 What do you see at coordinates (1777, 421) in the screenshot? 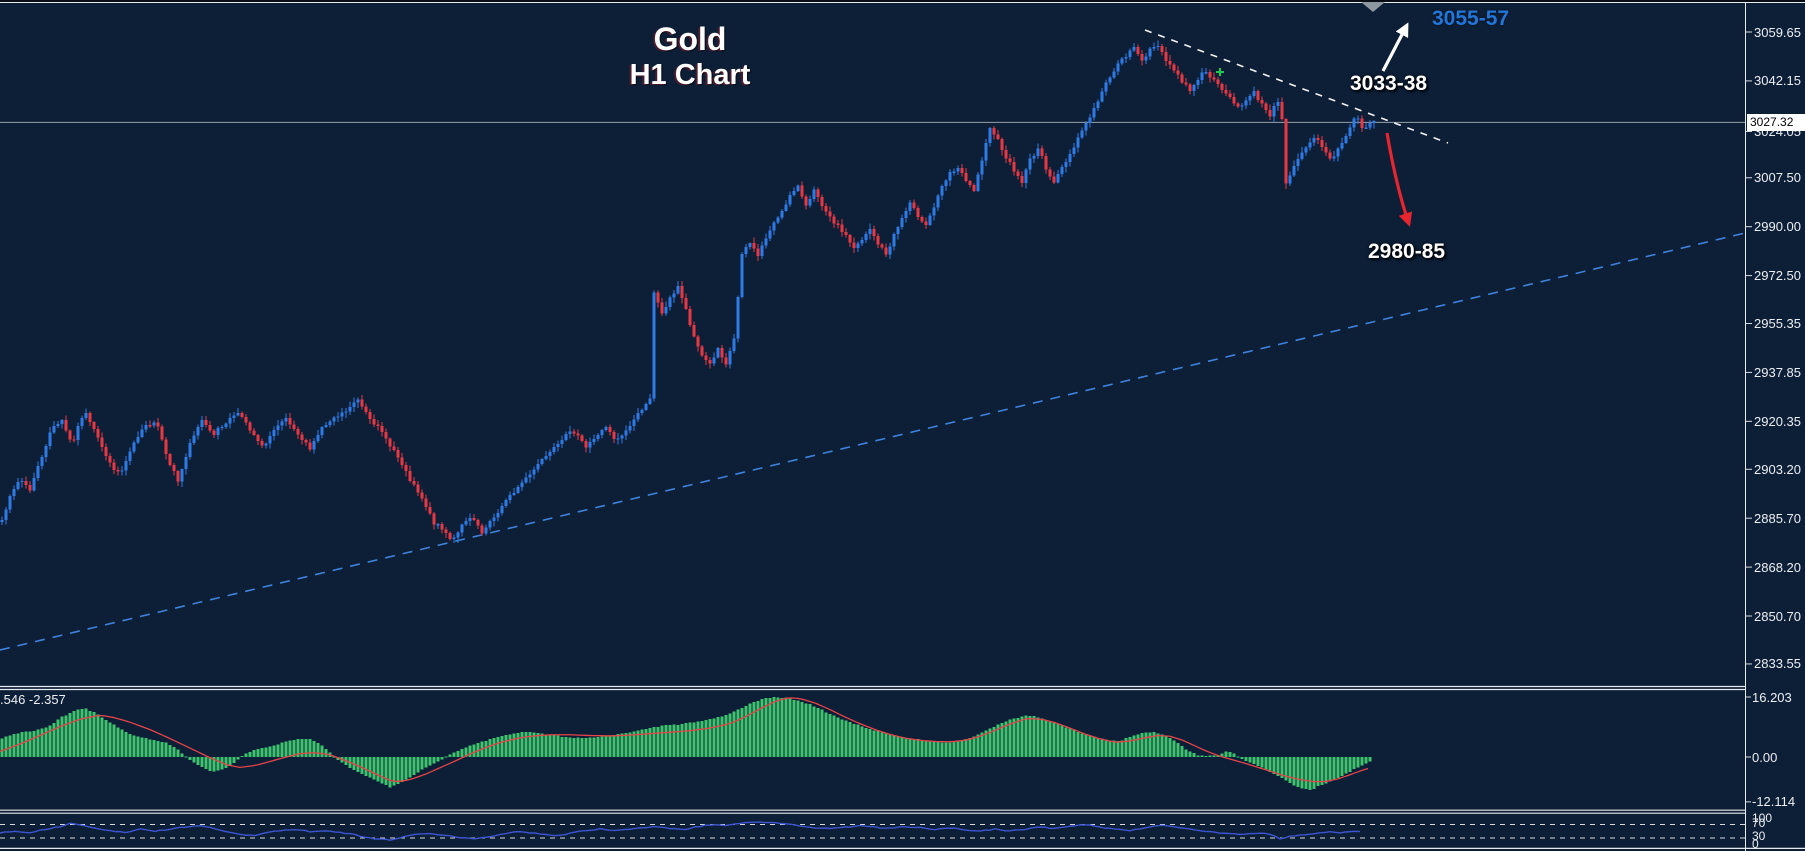
I see `price-axis-label: 2920.35` at bounding box center [1777, 421].